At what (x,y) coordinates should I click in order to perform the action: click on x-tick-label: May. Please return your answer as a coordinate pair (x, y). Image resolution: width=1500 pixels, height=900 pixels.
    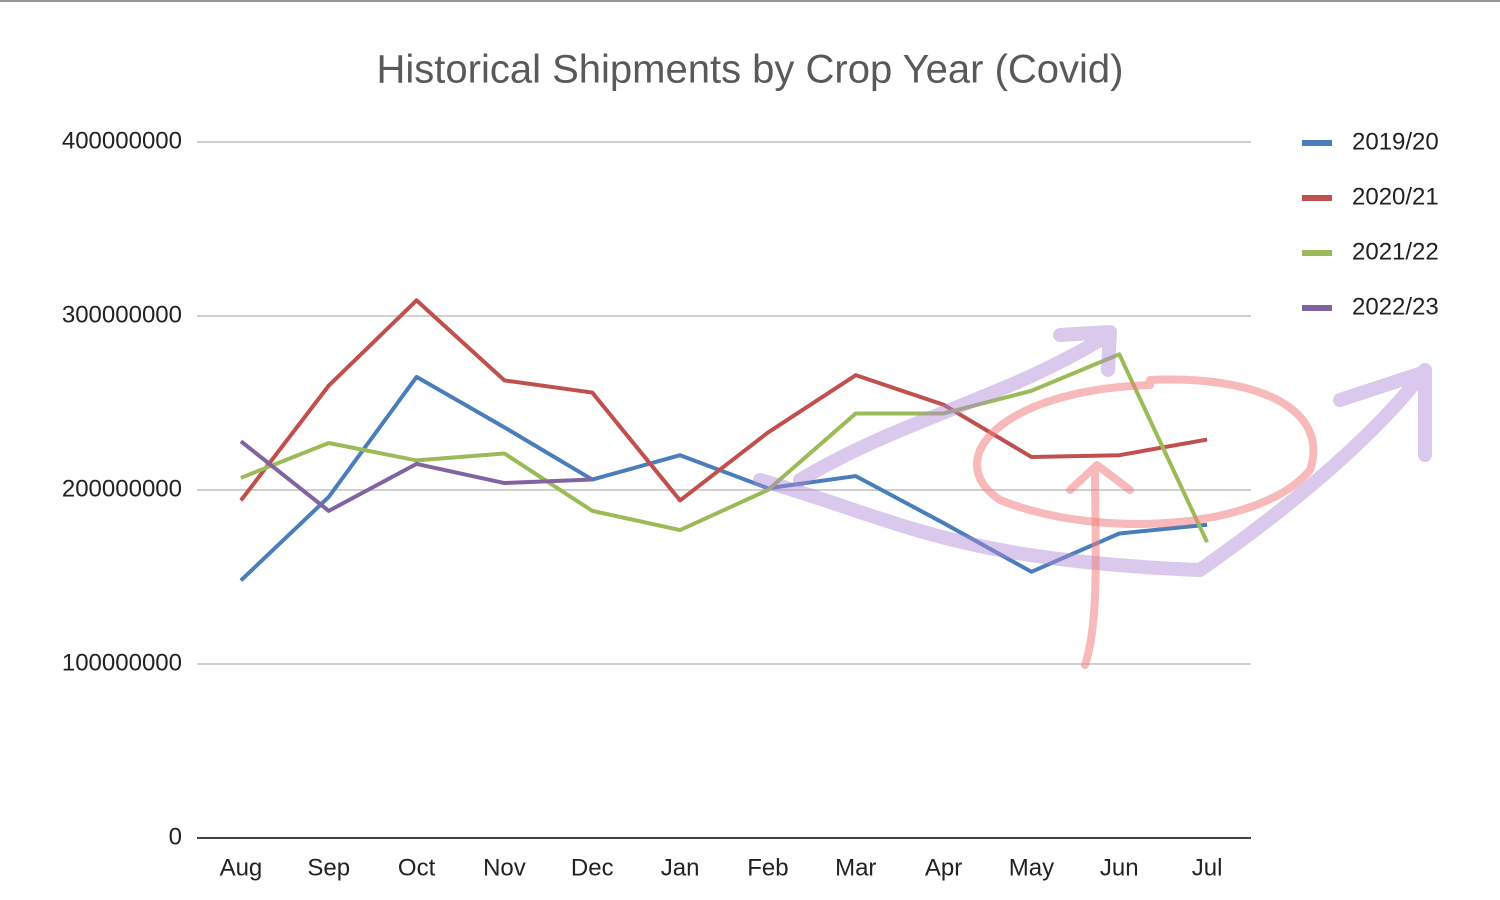
    Looking at the image, I should click on (1031, 867).